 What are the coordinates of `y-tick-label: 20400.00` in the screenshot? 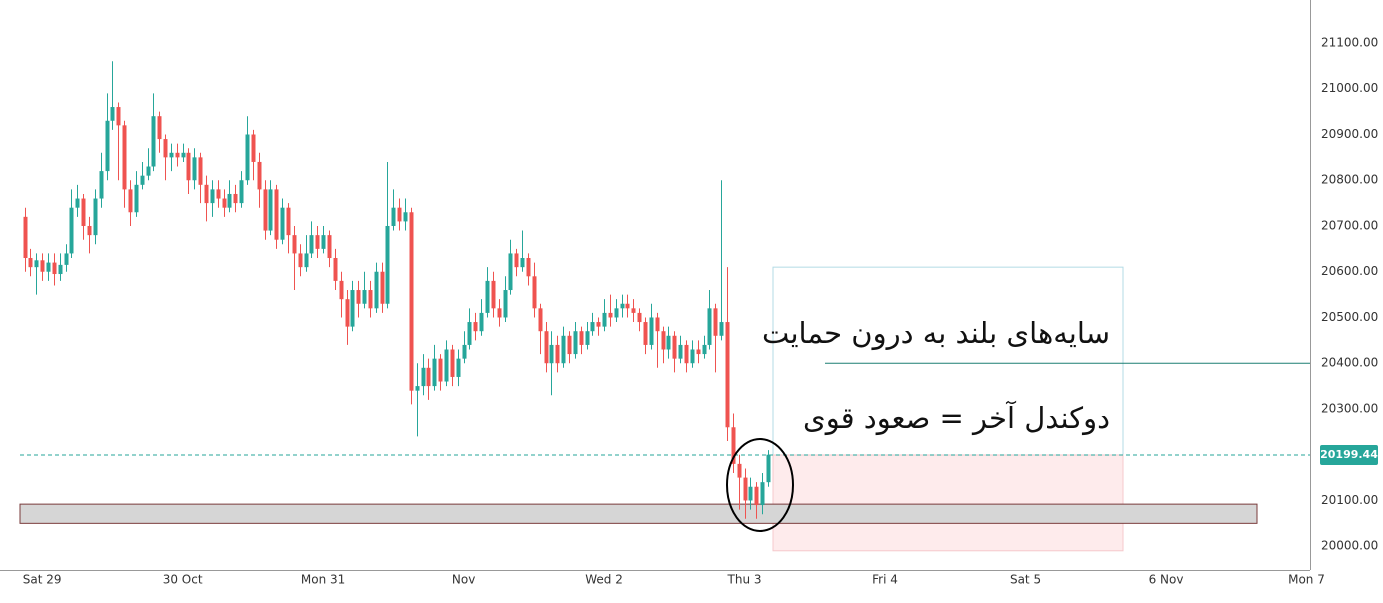 It's located at (1349, 363).